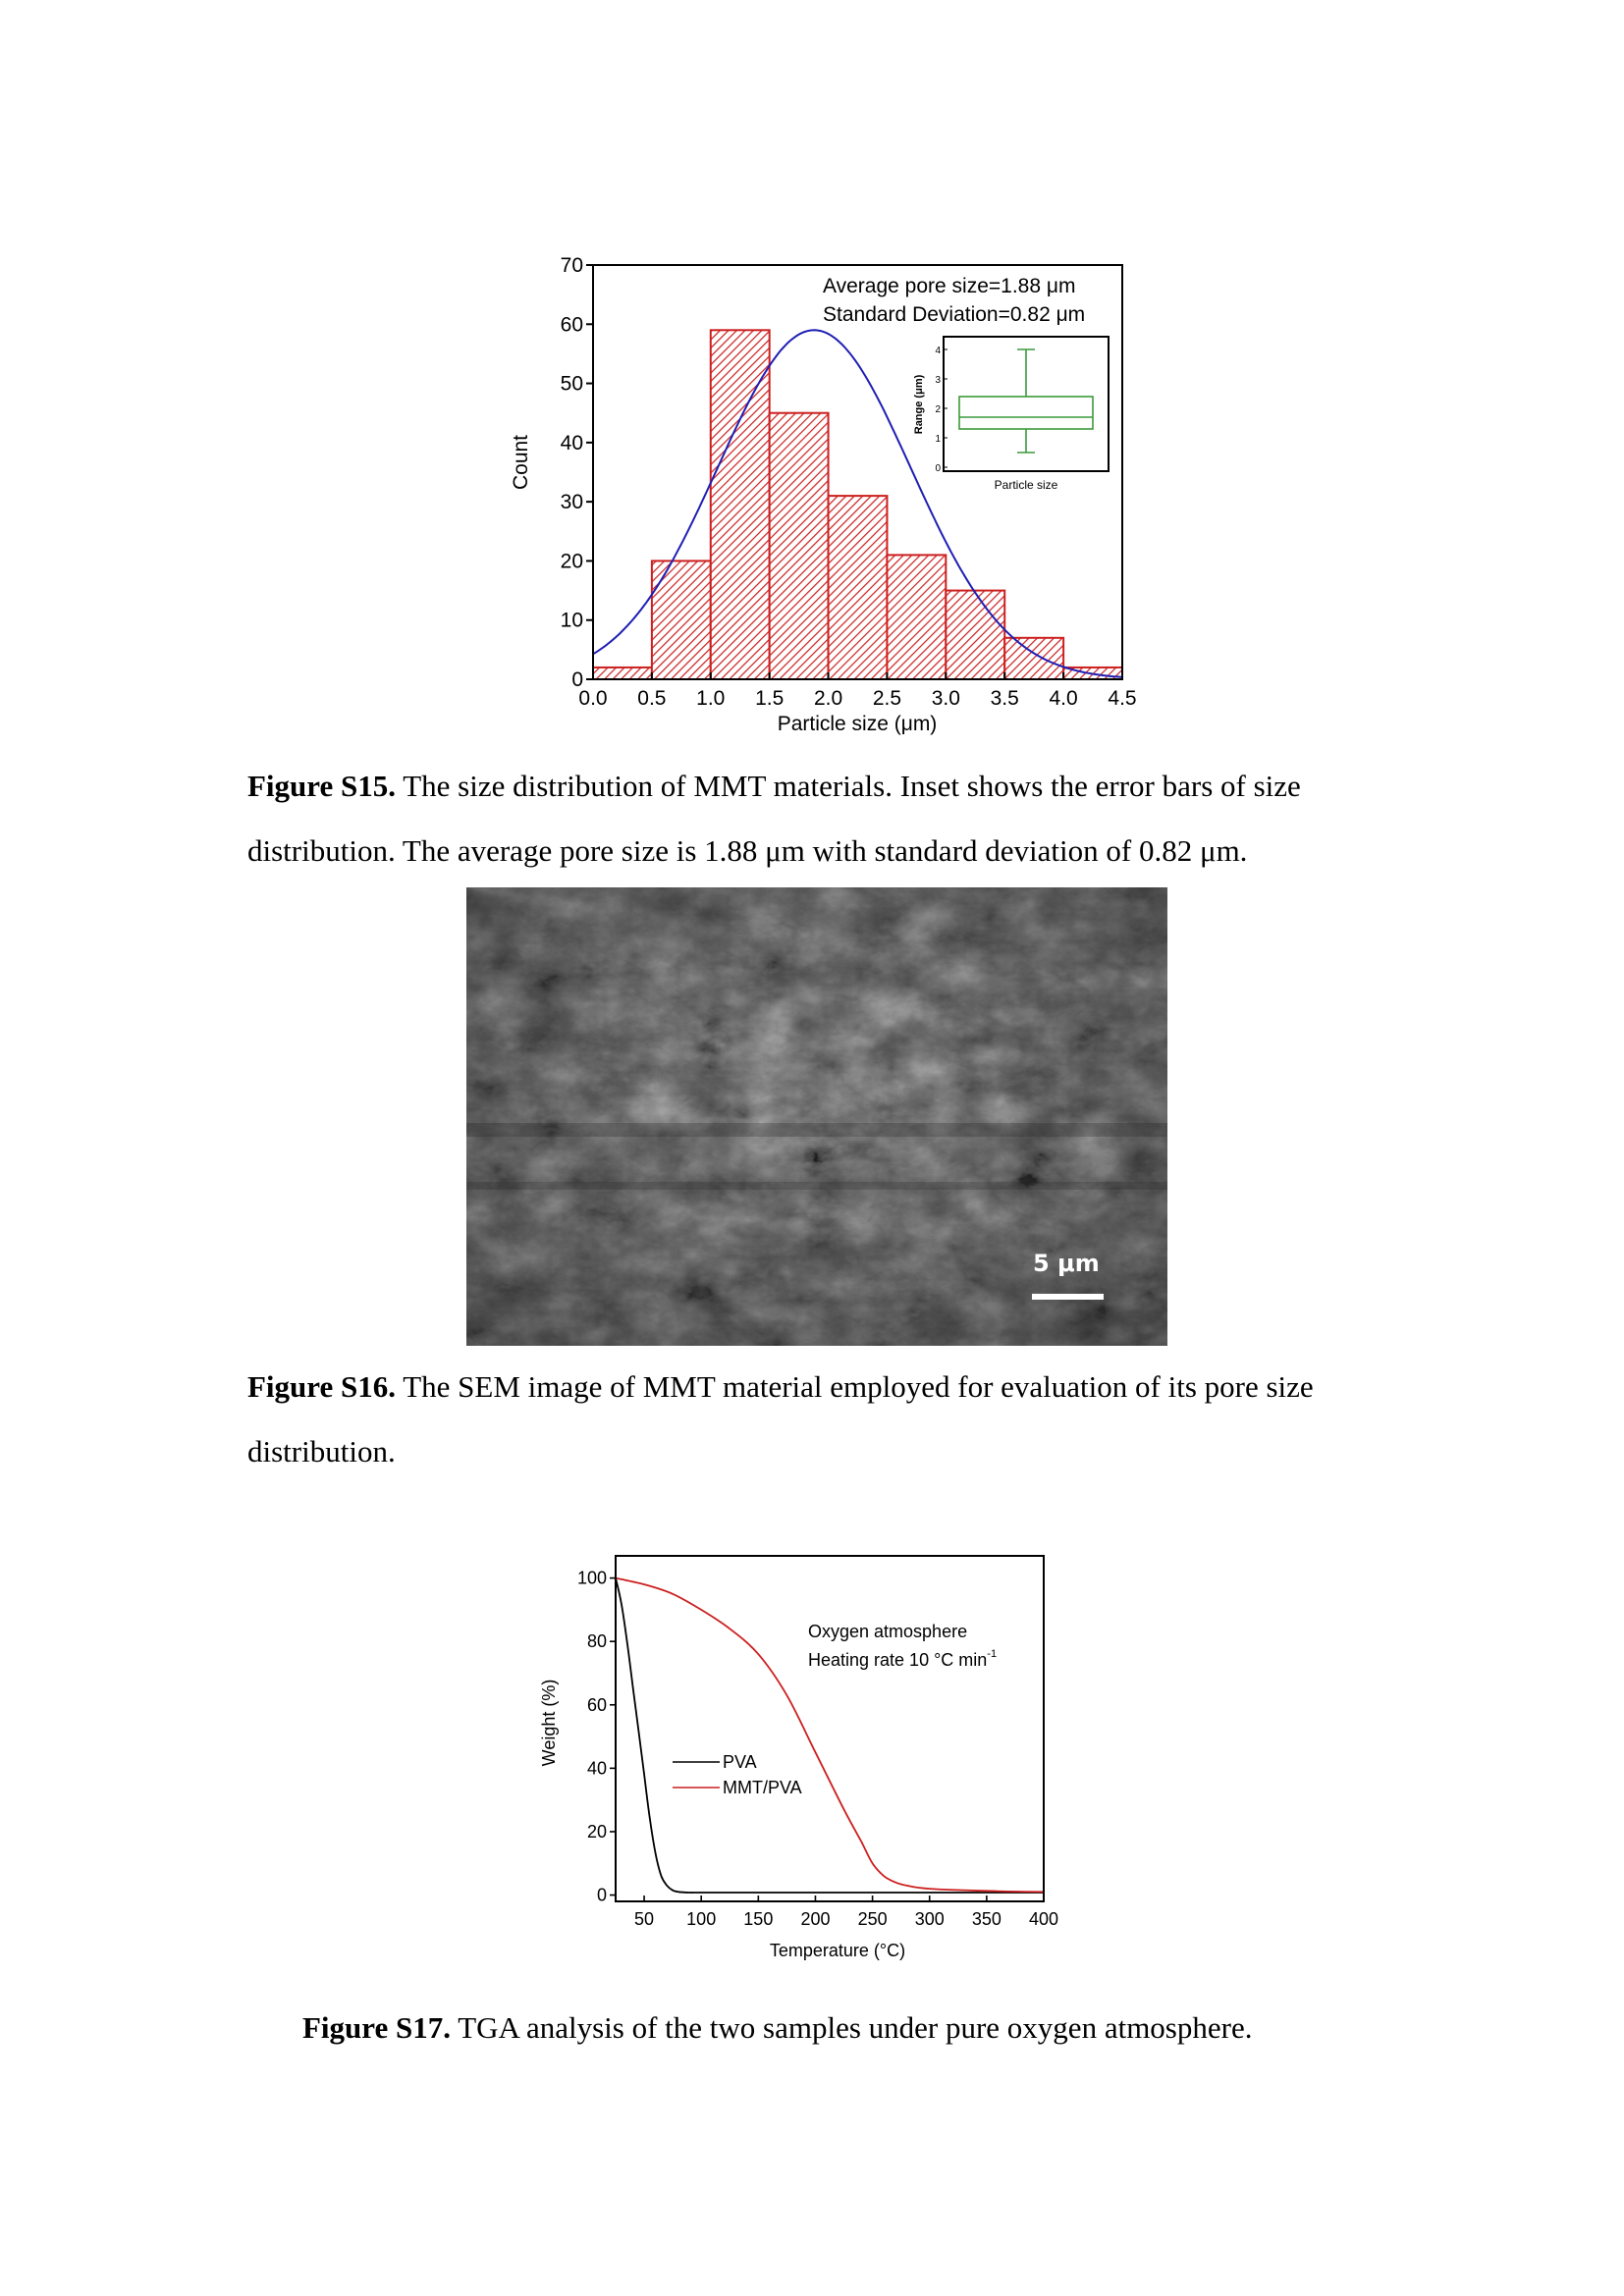 The height and width of the screenshot is (2296, 1624). What do you see at coordinates (572, 621) in the screenshot?
I see `y-tick-label: 10` at bounding box center [572, 621].